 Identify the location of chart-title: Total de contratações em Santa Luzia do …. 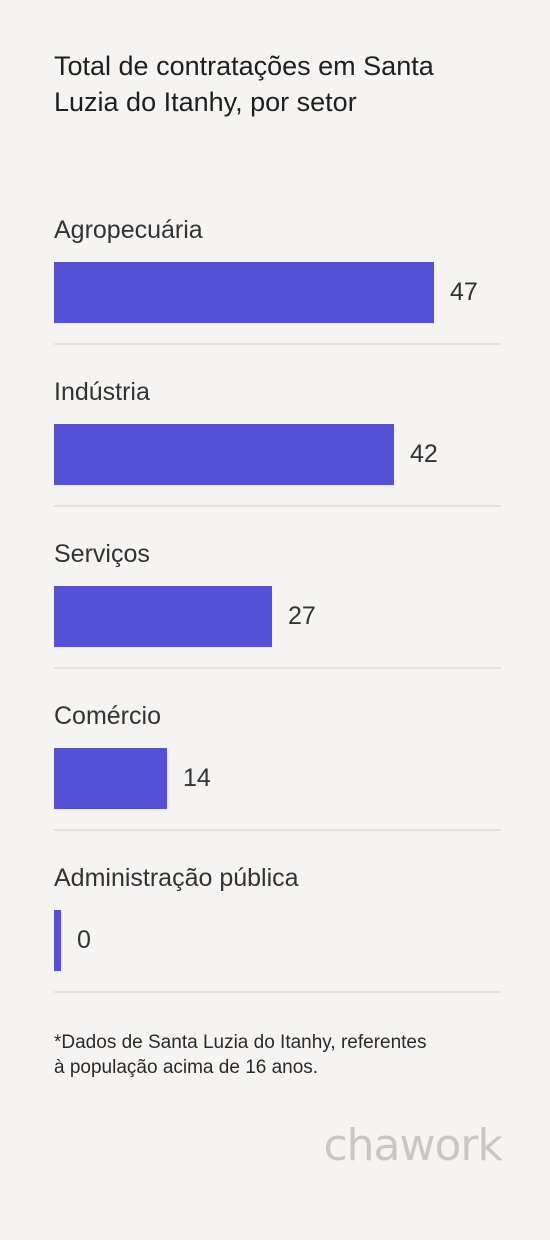
(244, 84).